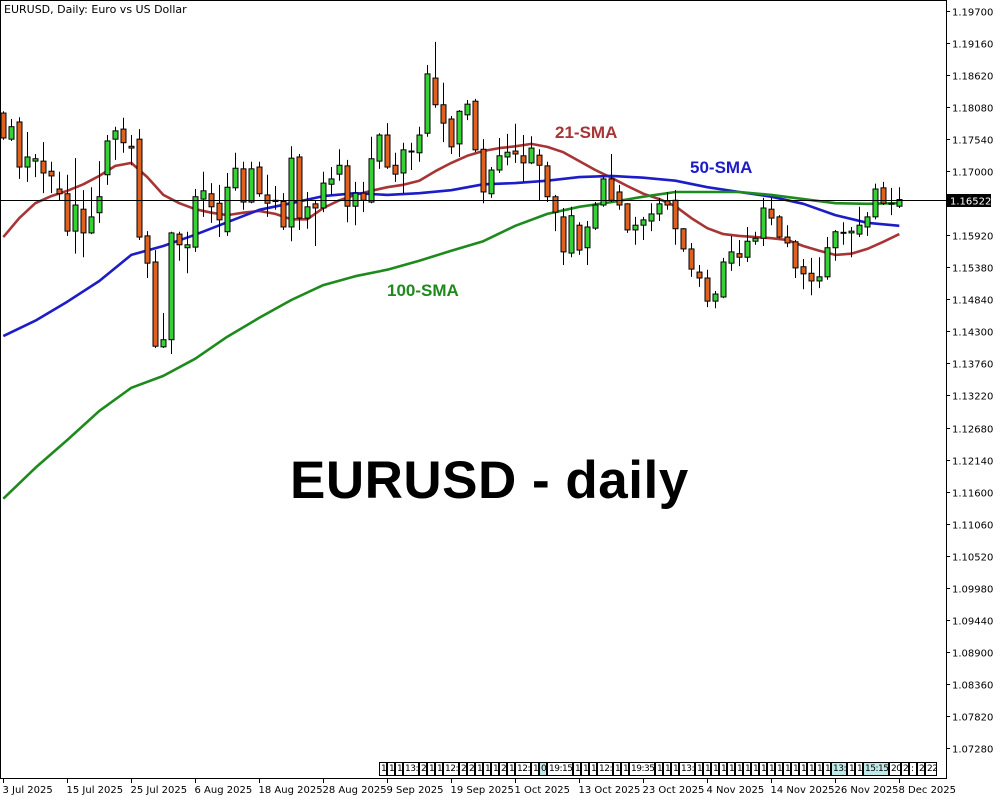 The width and height of the screenshot is (1000, 800). What do you see at coordinates (913, 769) in the screenshot?
I see `bottom-marker: :` at bounding box center [913, 769].